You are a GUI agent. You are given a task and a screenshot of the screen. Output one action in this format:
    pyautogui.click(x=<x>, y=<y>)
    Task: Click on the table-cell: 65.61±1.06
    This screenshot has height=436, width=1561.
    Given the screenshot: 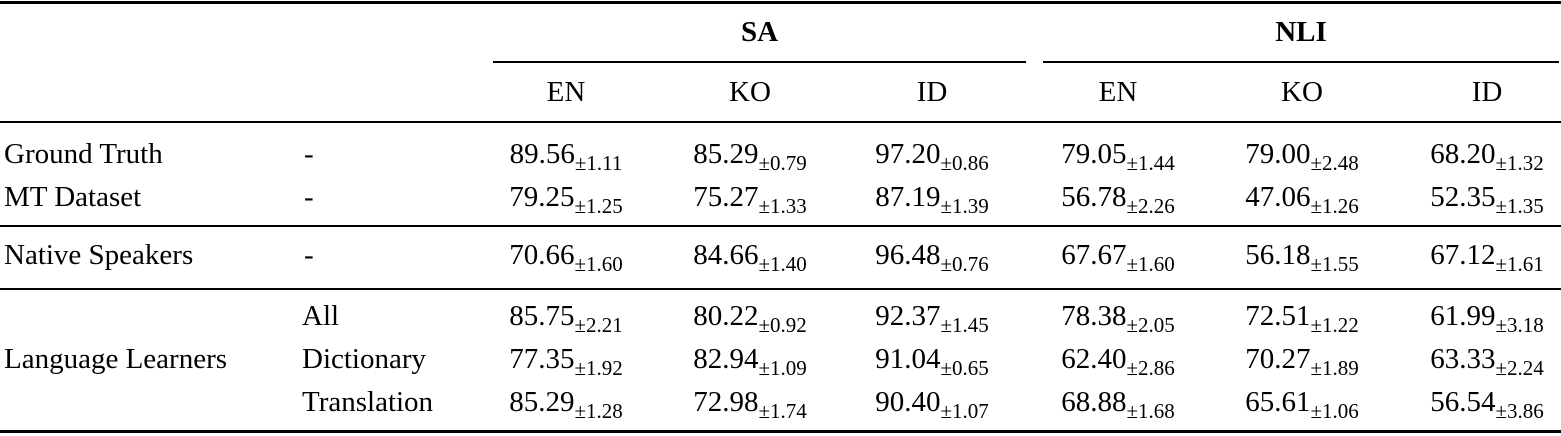 What is the action you would take?
    pyautogui.click(x=1302, y=403)
    